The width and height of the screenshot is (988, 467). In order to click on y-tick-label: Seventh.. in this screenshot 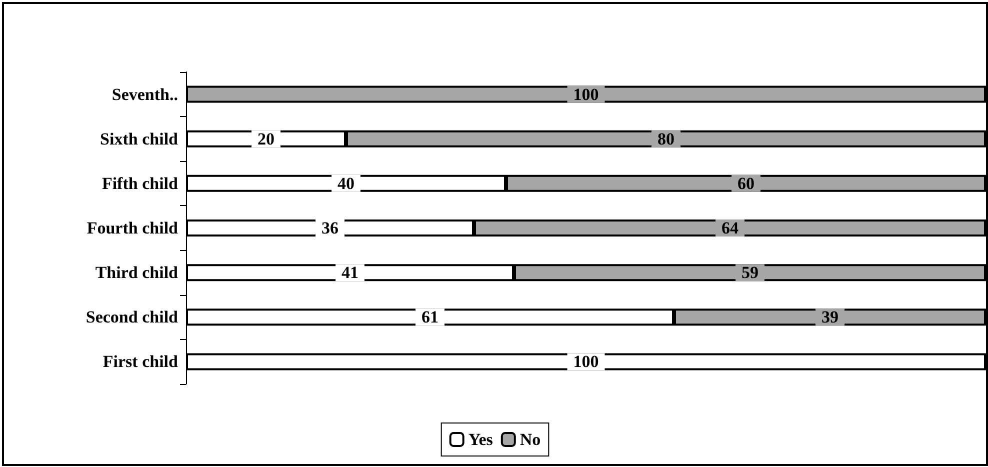, I will do `click(145, 94)`.